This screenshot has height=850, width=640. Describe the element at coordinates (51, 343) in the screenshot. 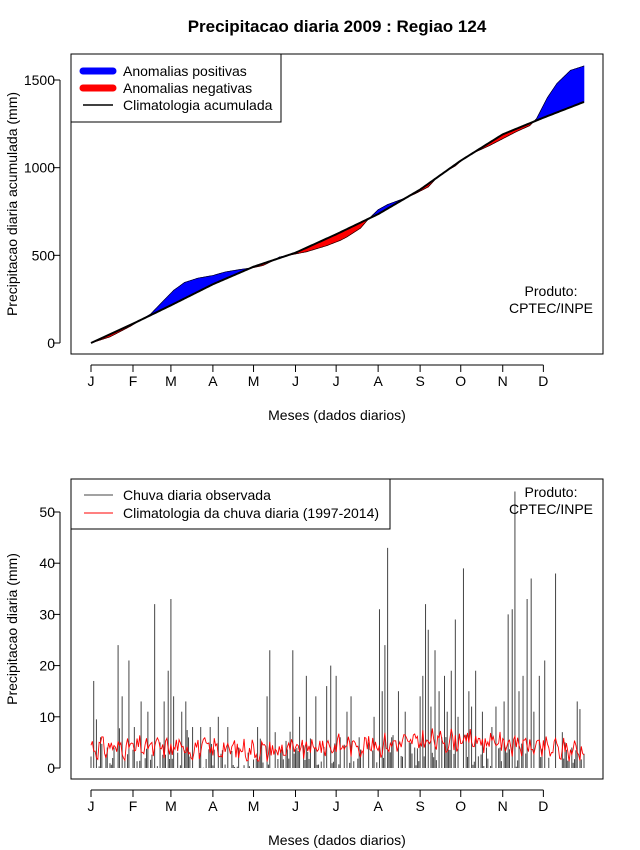

I see `y-tick-label-top: 0` at that location.